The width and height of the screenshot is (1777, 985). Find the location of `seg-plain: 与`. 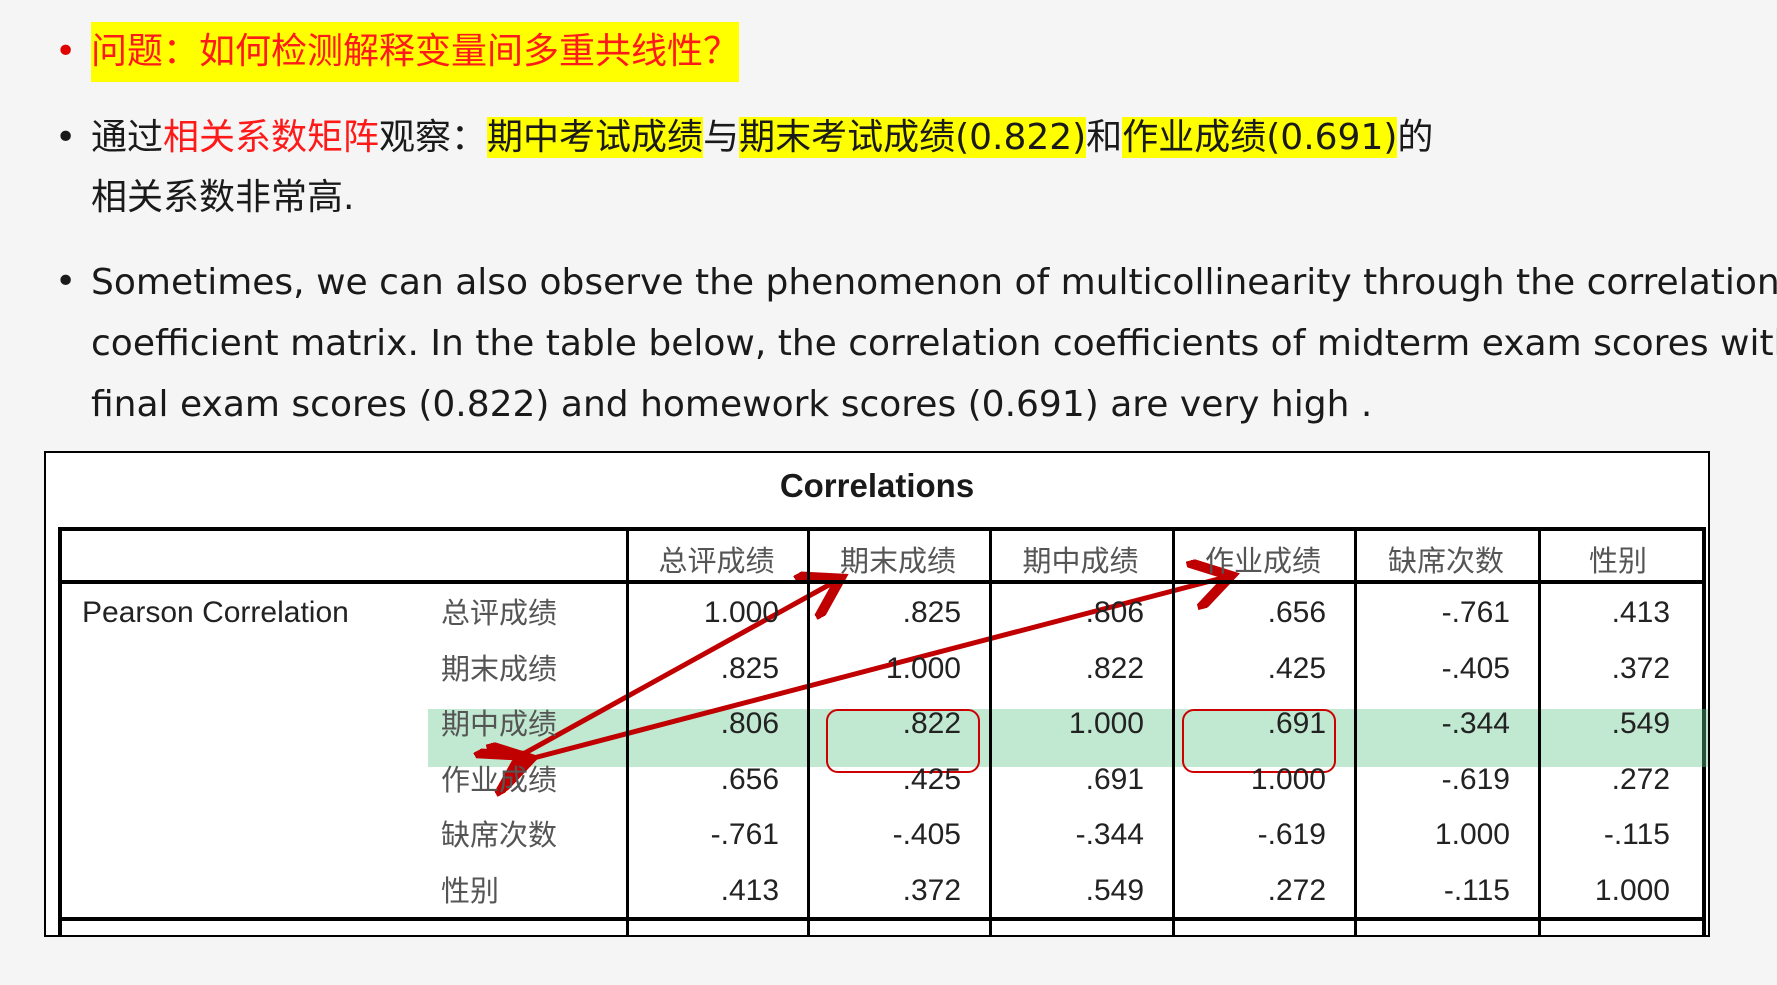

seg-plain: 与 is located at coordinates (721, 137).